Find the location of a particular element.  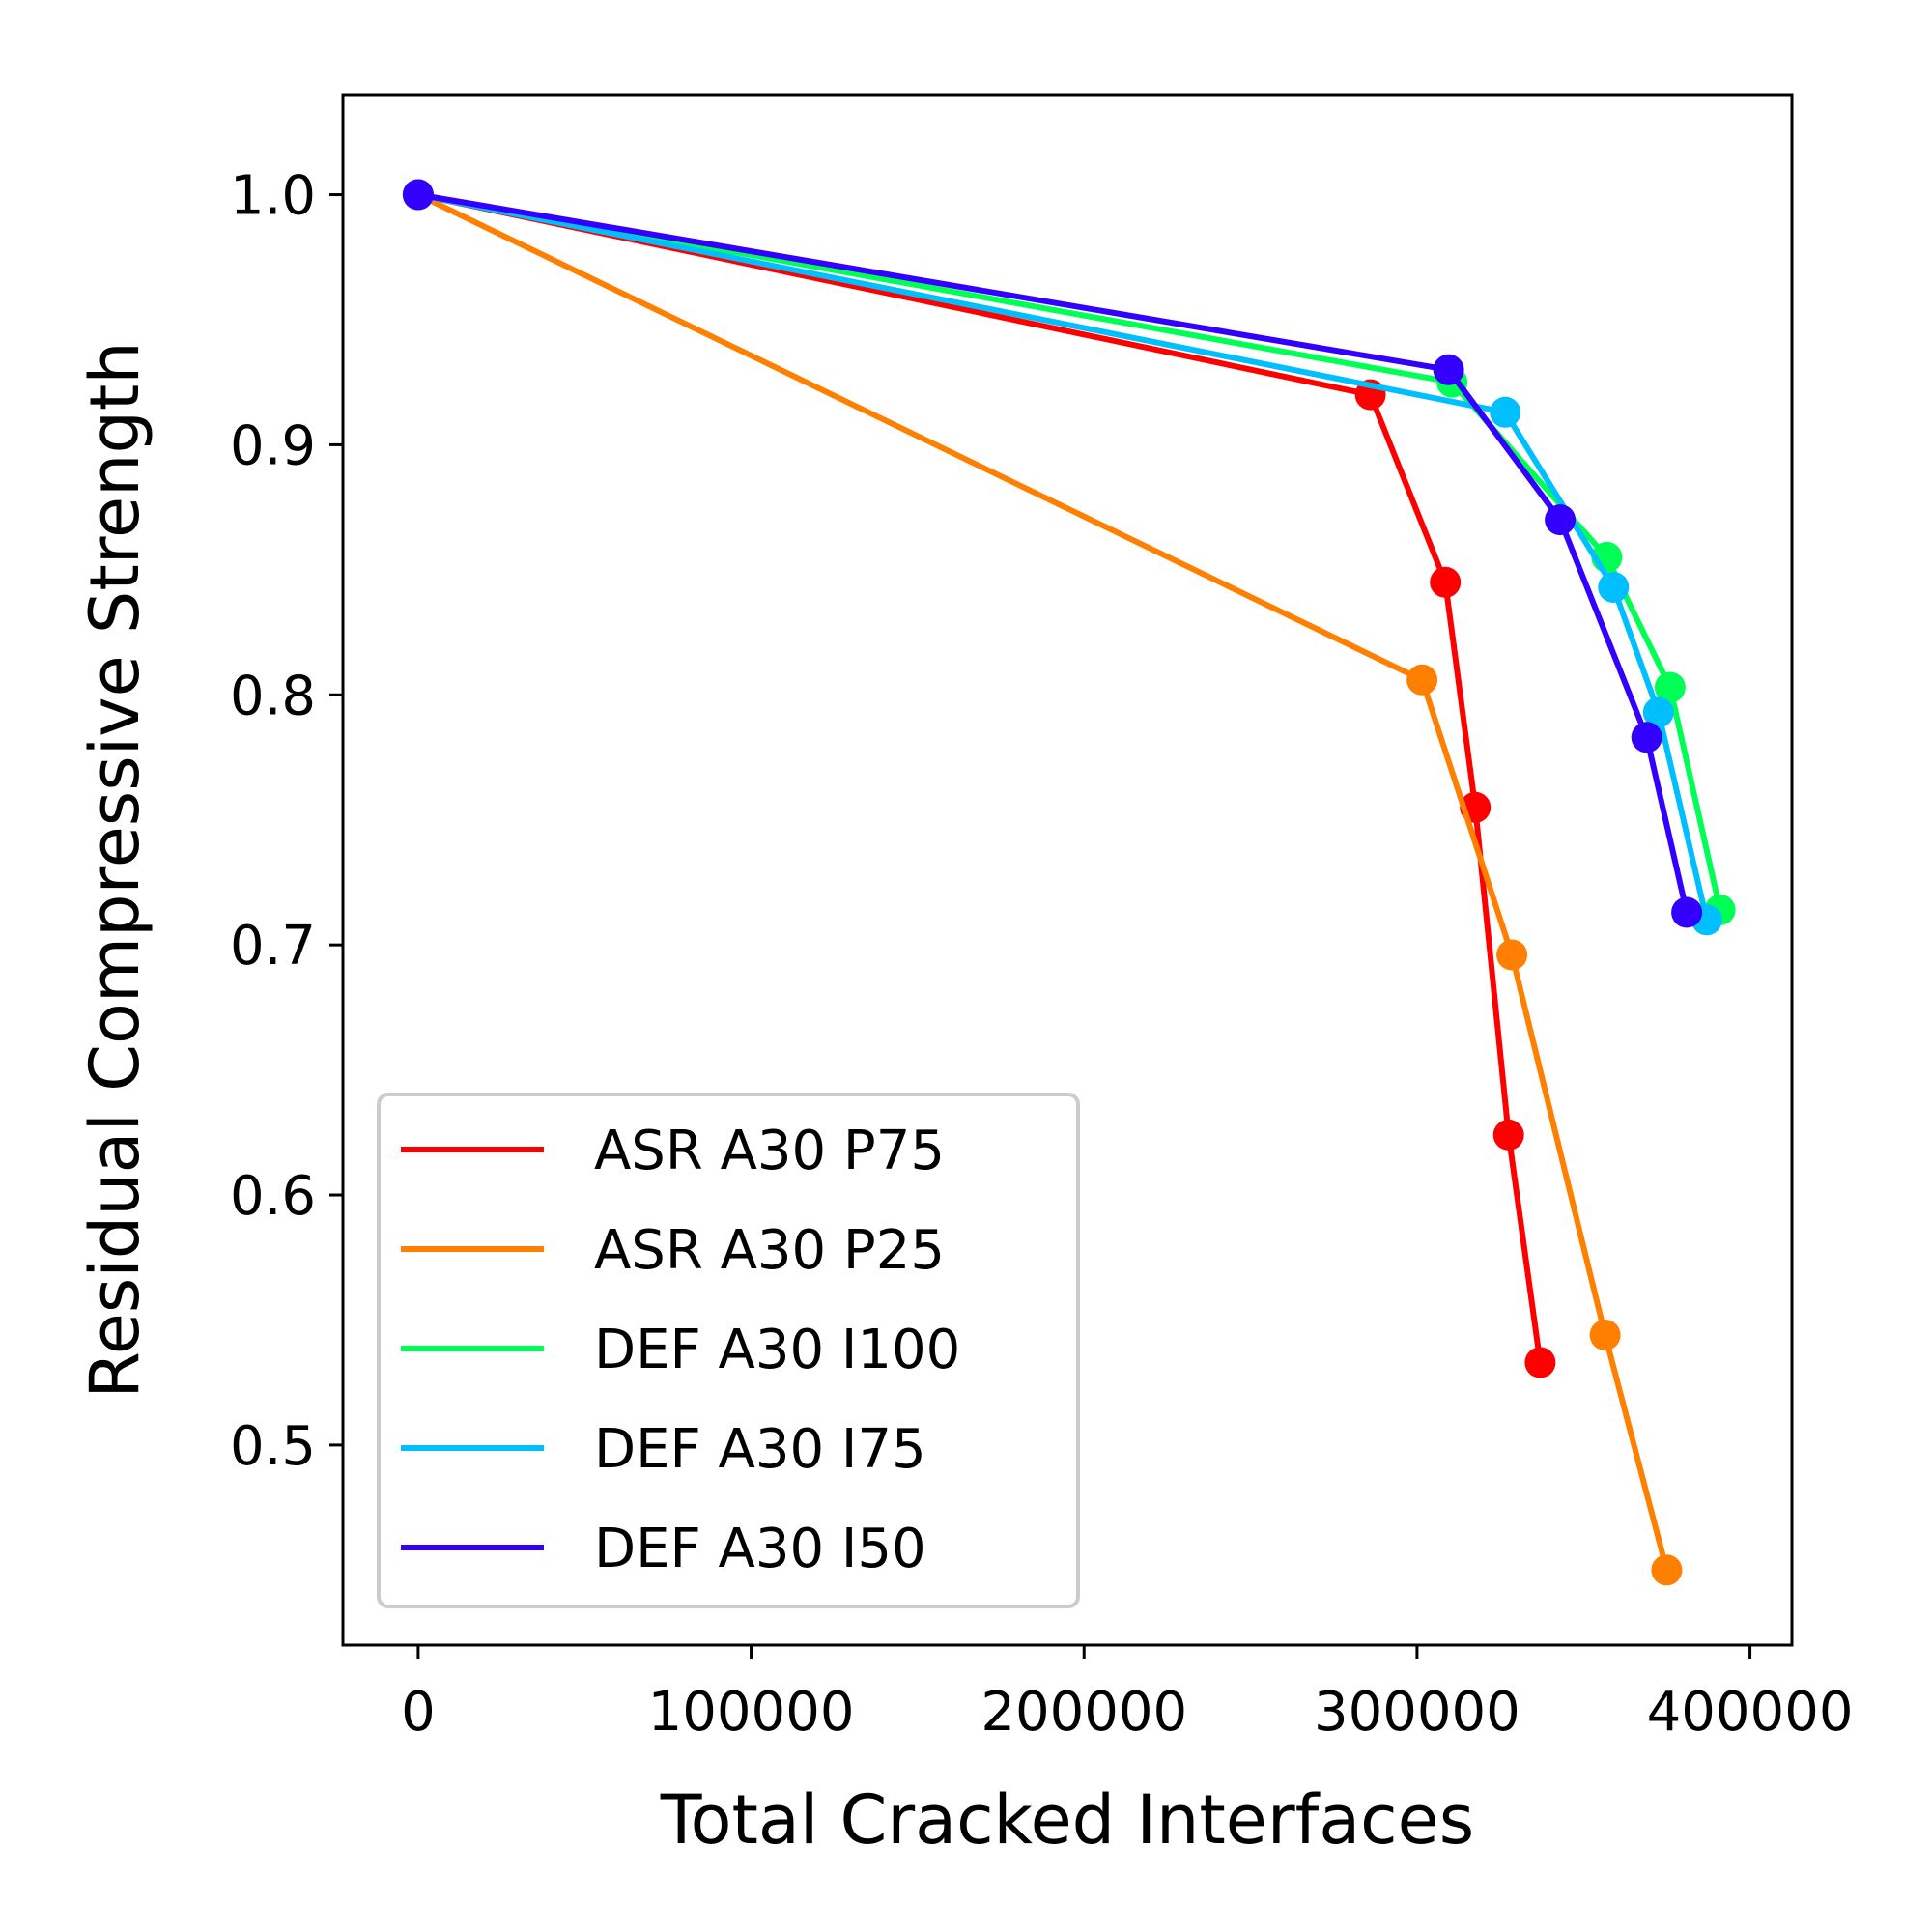

x-tick-label: 300000 is located at coordinates (1417, 1712).